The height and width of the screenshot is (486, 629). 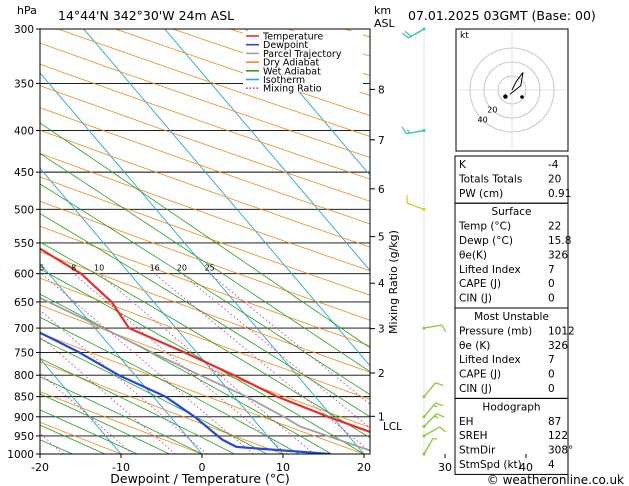 What do you see at coordinates (20, 455) in the screenshot?
I see `pressure-tick-label: 1000` at bounding box center [20, 455].